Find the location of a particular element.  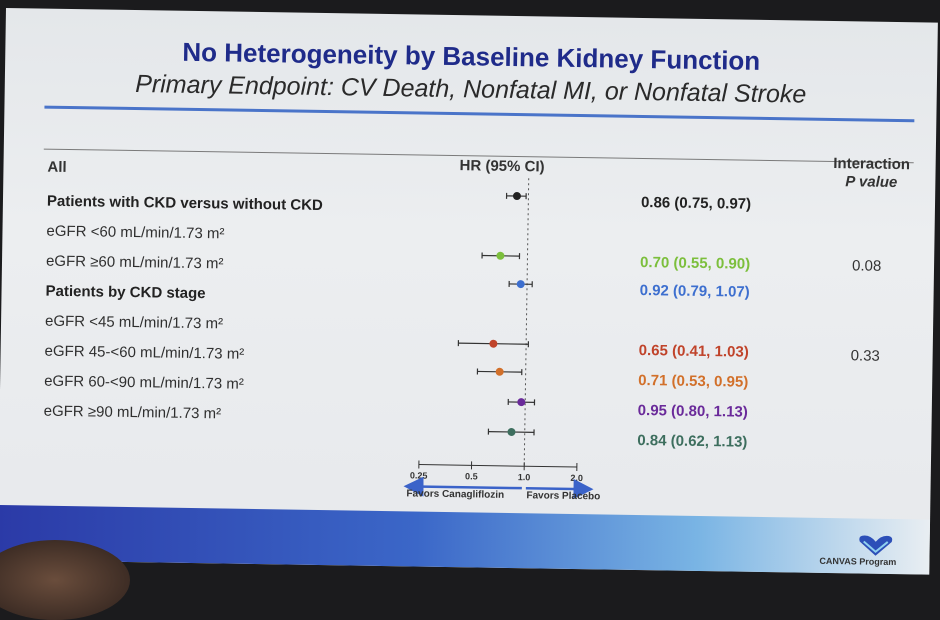

favors-left-label: Favors Canagliflozin is located at coordinates (455, 494).